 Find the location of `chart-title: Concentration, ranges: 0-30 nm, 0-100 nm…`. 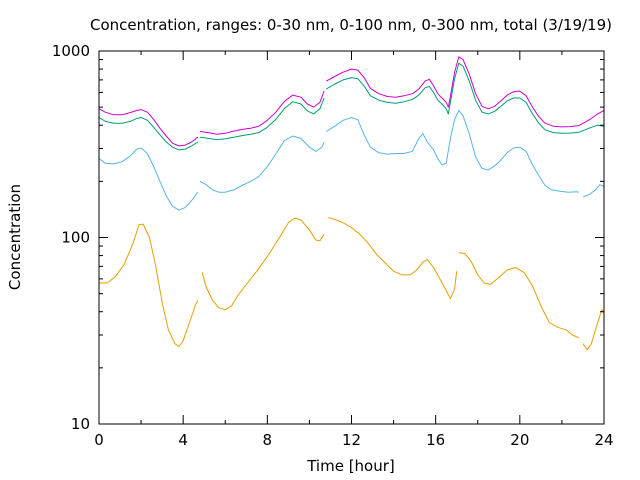

chart-title: Concentration, ranges: 0-30 nm, 0-100 nm… is located at coordinates (351, 25).